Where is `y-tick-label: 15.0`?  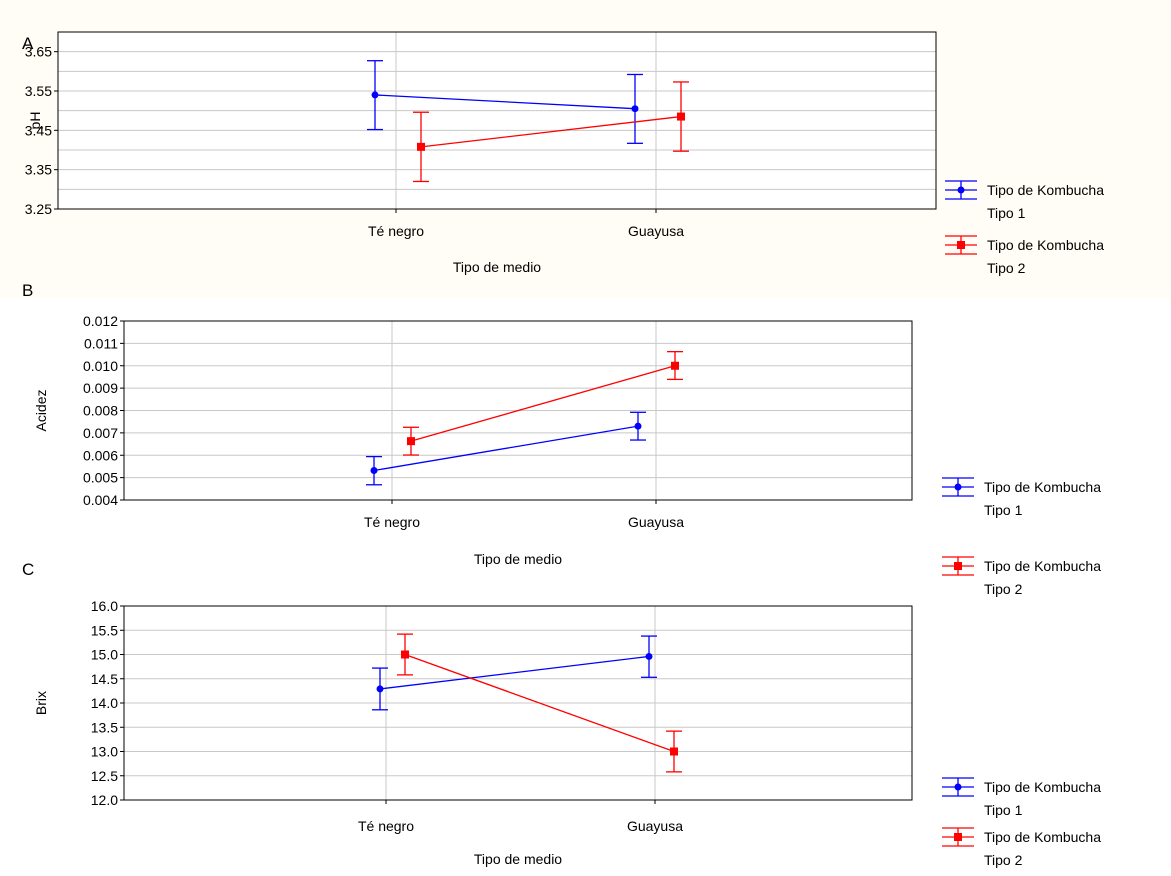 y-tick-label: 15.0 is located at coordinates (104, 655).